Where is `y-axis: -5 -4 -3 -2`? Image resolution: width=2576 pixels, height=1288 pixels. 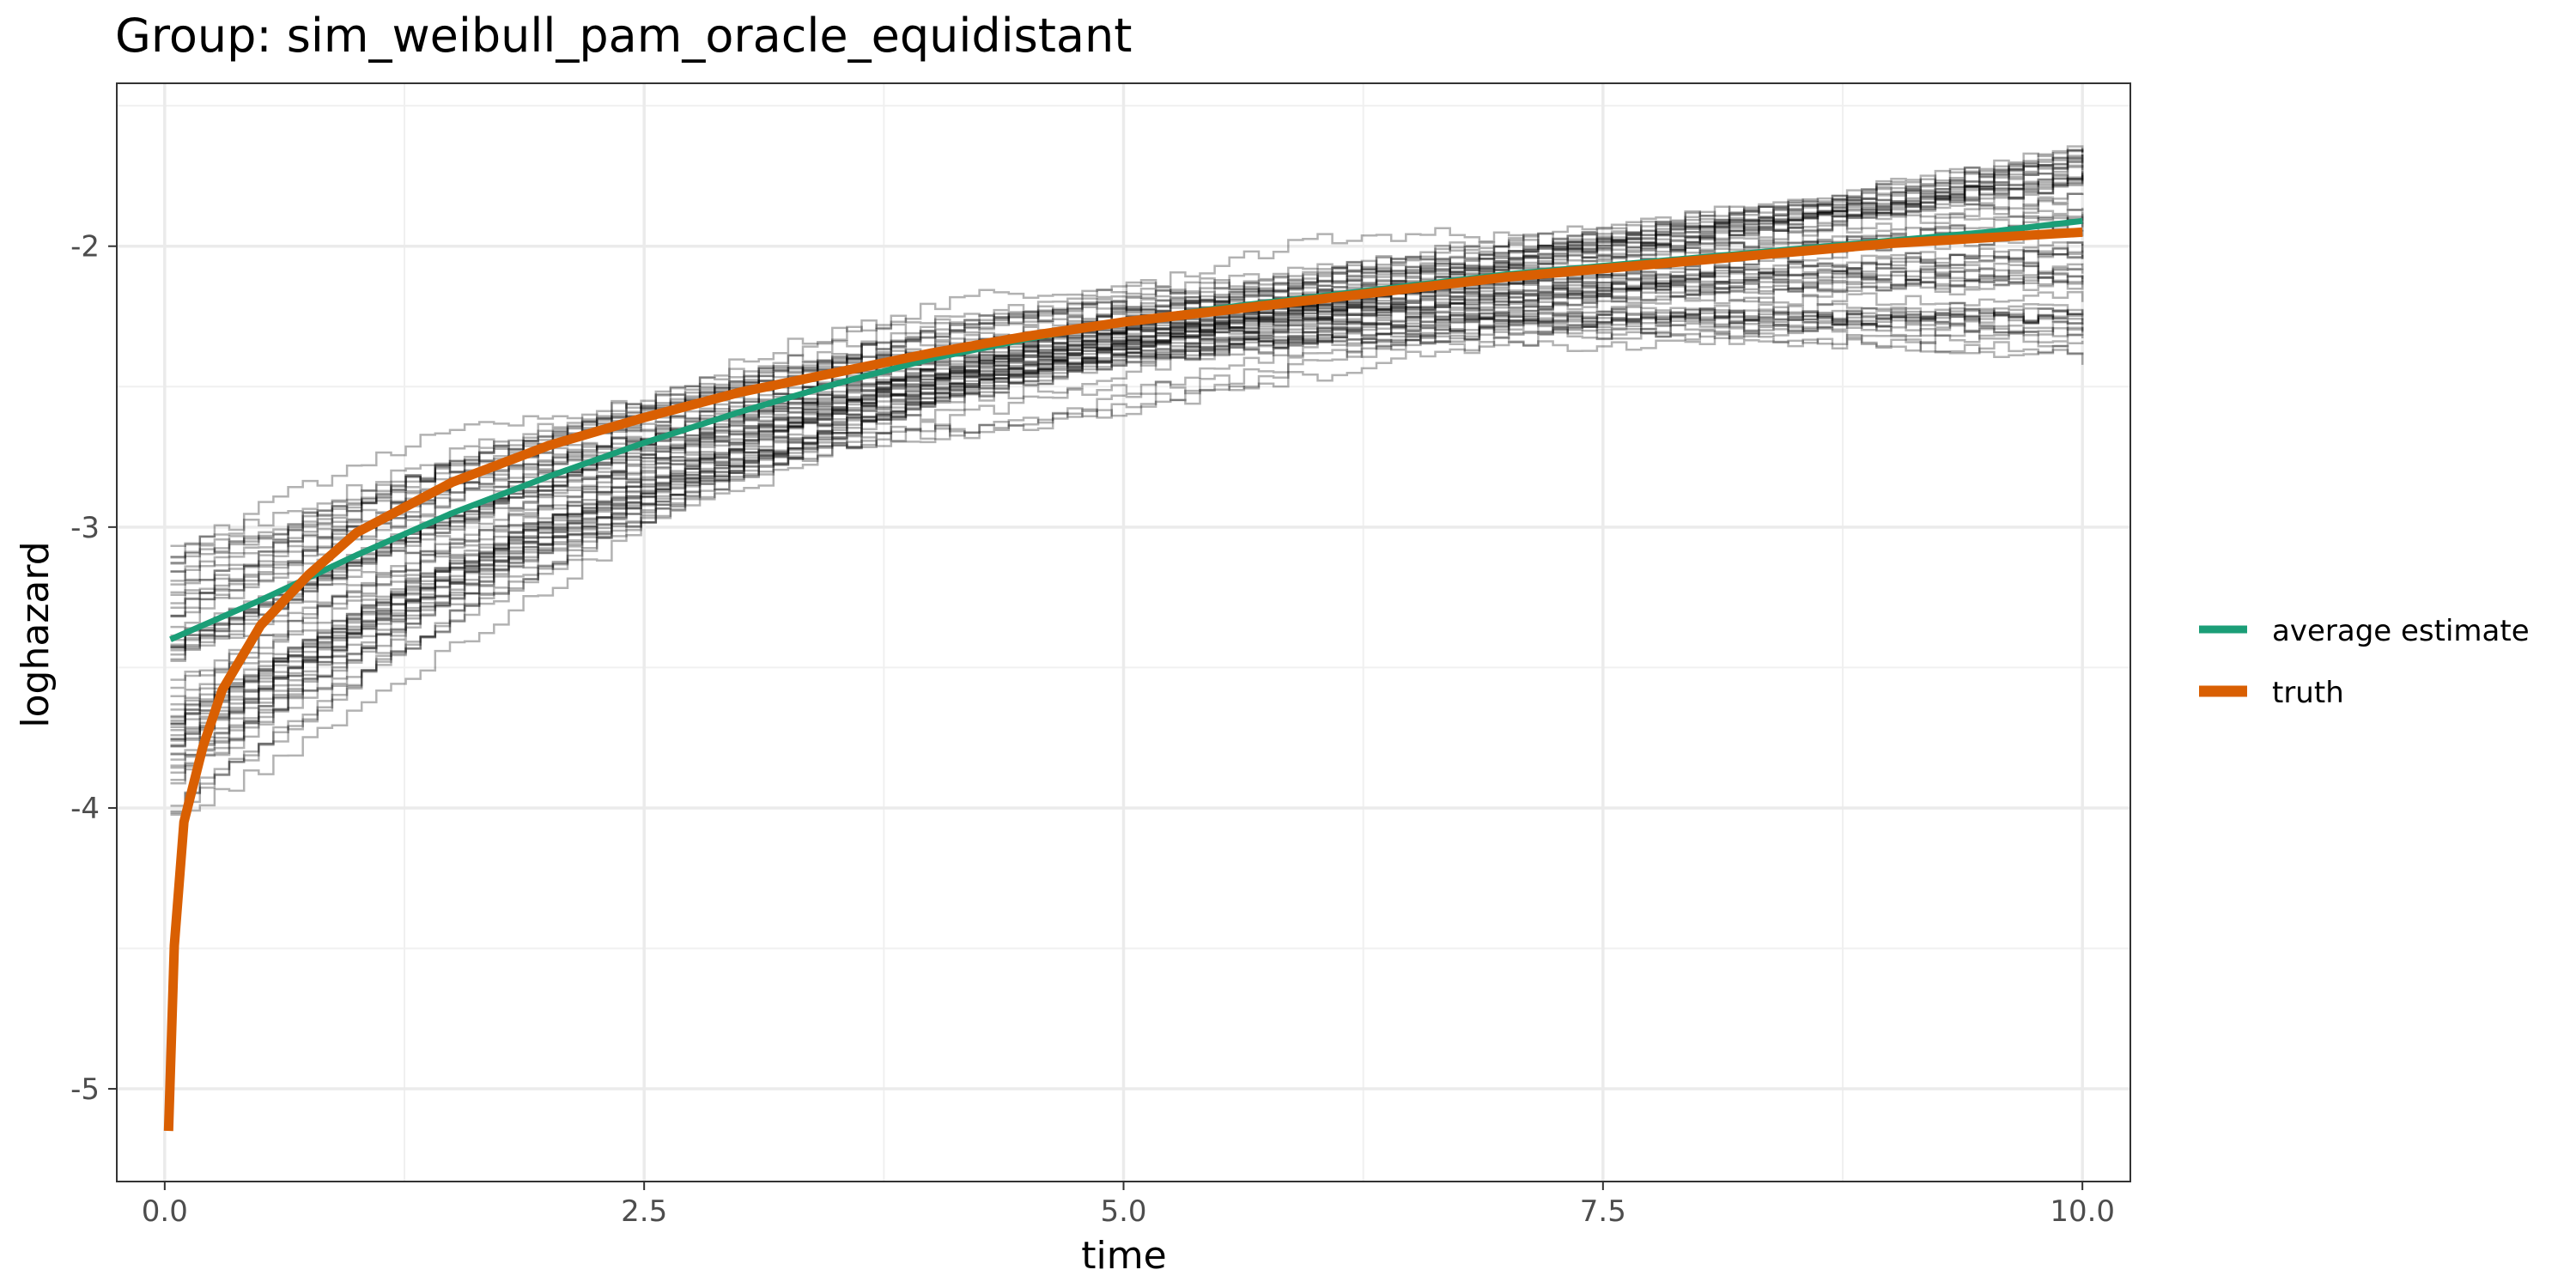
y-axis: -5 -4 -3 -2 is located at coordinates (93, 669).